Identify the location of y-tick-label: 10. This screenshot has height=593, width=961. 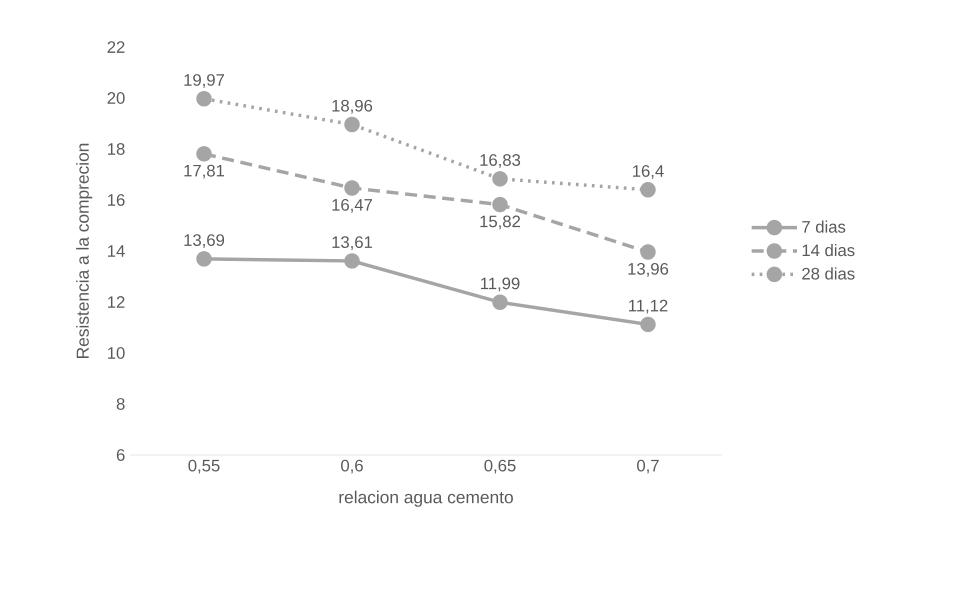
(116, 353).